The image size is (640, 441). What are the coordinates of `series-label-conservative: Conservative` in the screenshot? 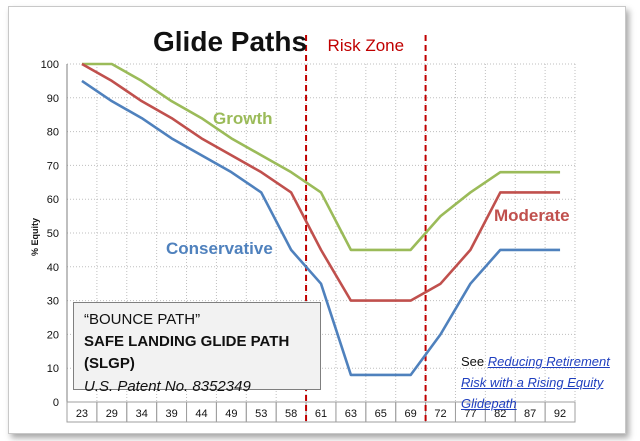 It's located at (219, 248).